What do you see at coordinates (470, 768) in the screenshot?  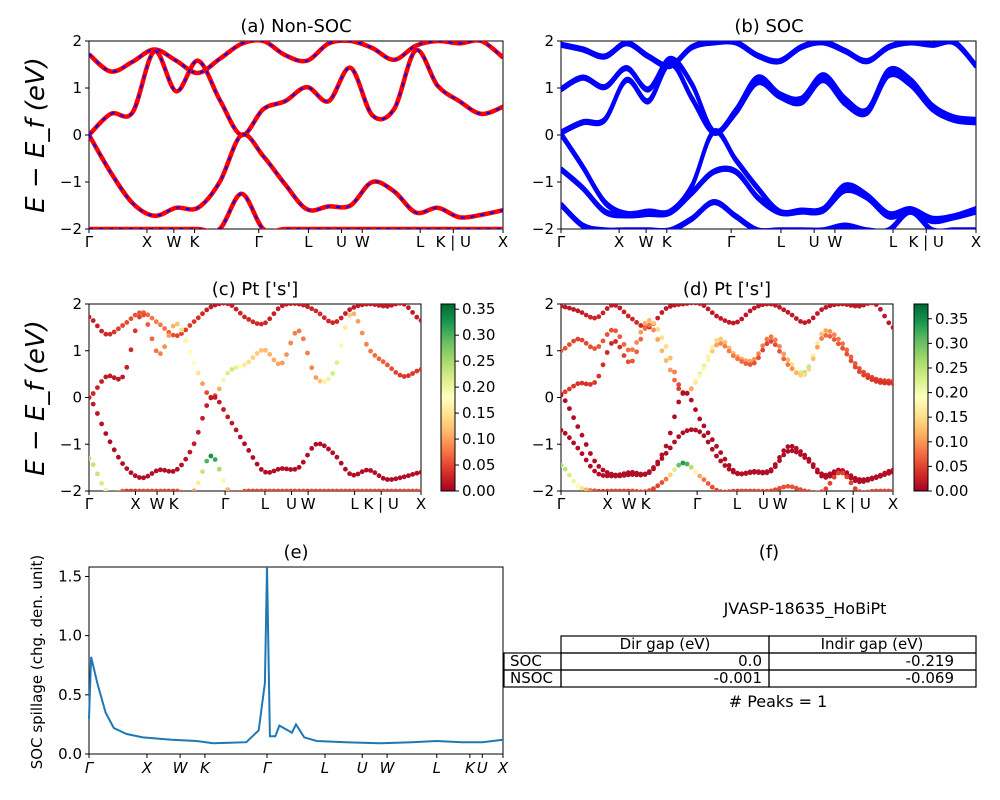 I see `x-tick-label: K` at bounding box center [470, 768].